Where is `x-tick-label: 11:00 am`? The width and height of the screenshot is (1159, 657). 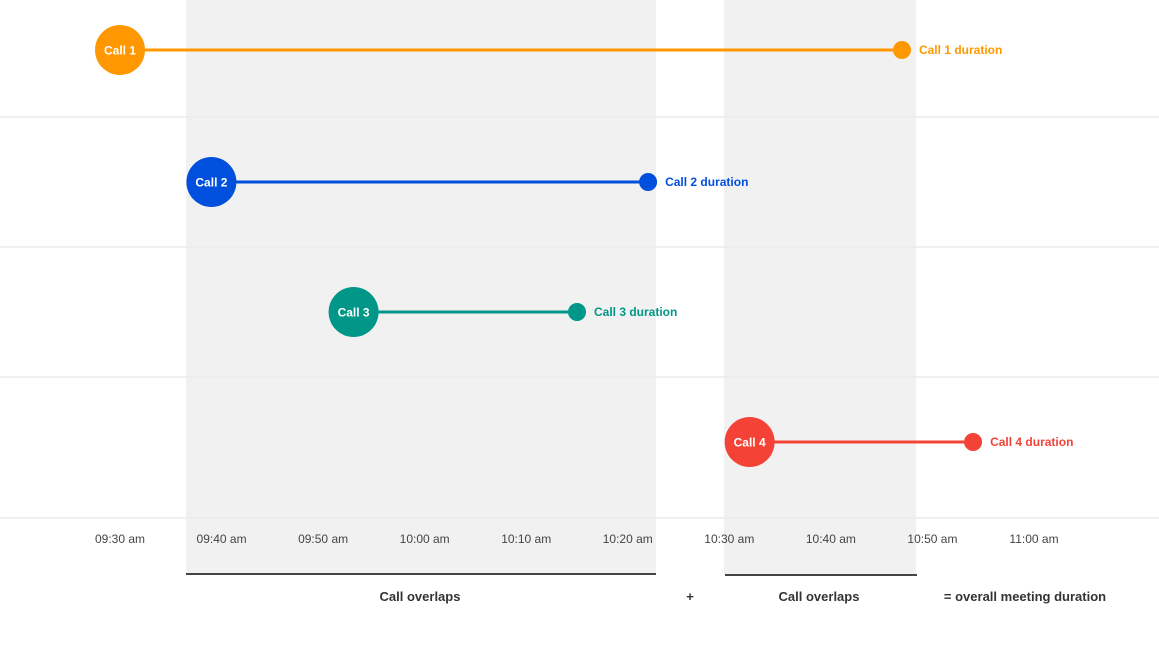
x-tick-label: 11:00 am is located at coordinates (1033, 539).